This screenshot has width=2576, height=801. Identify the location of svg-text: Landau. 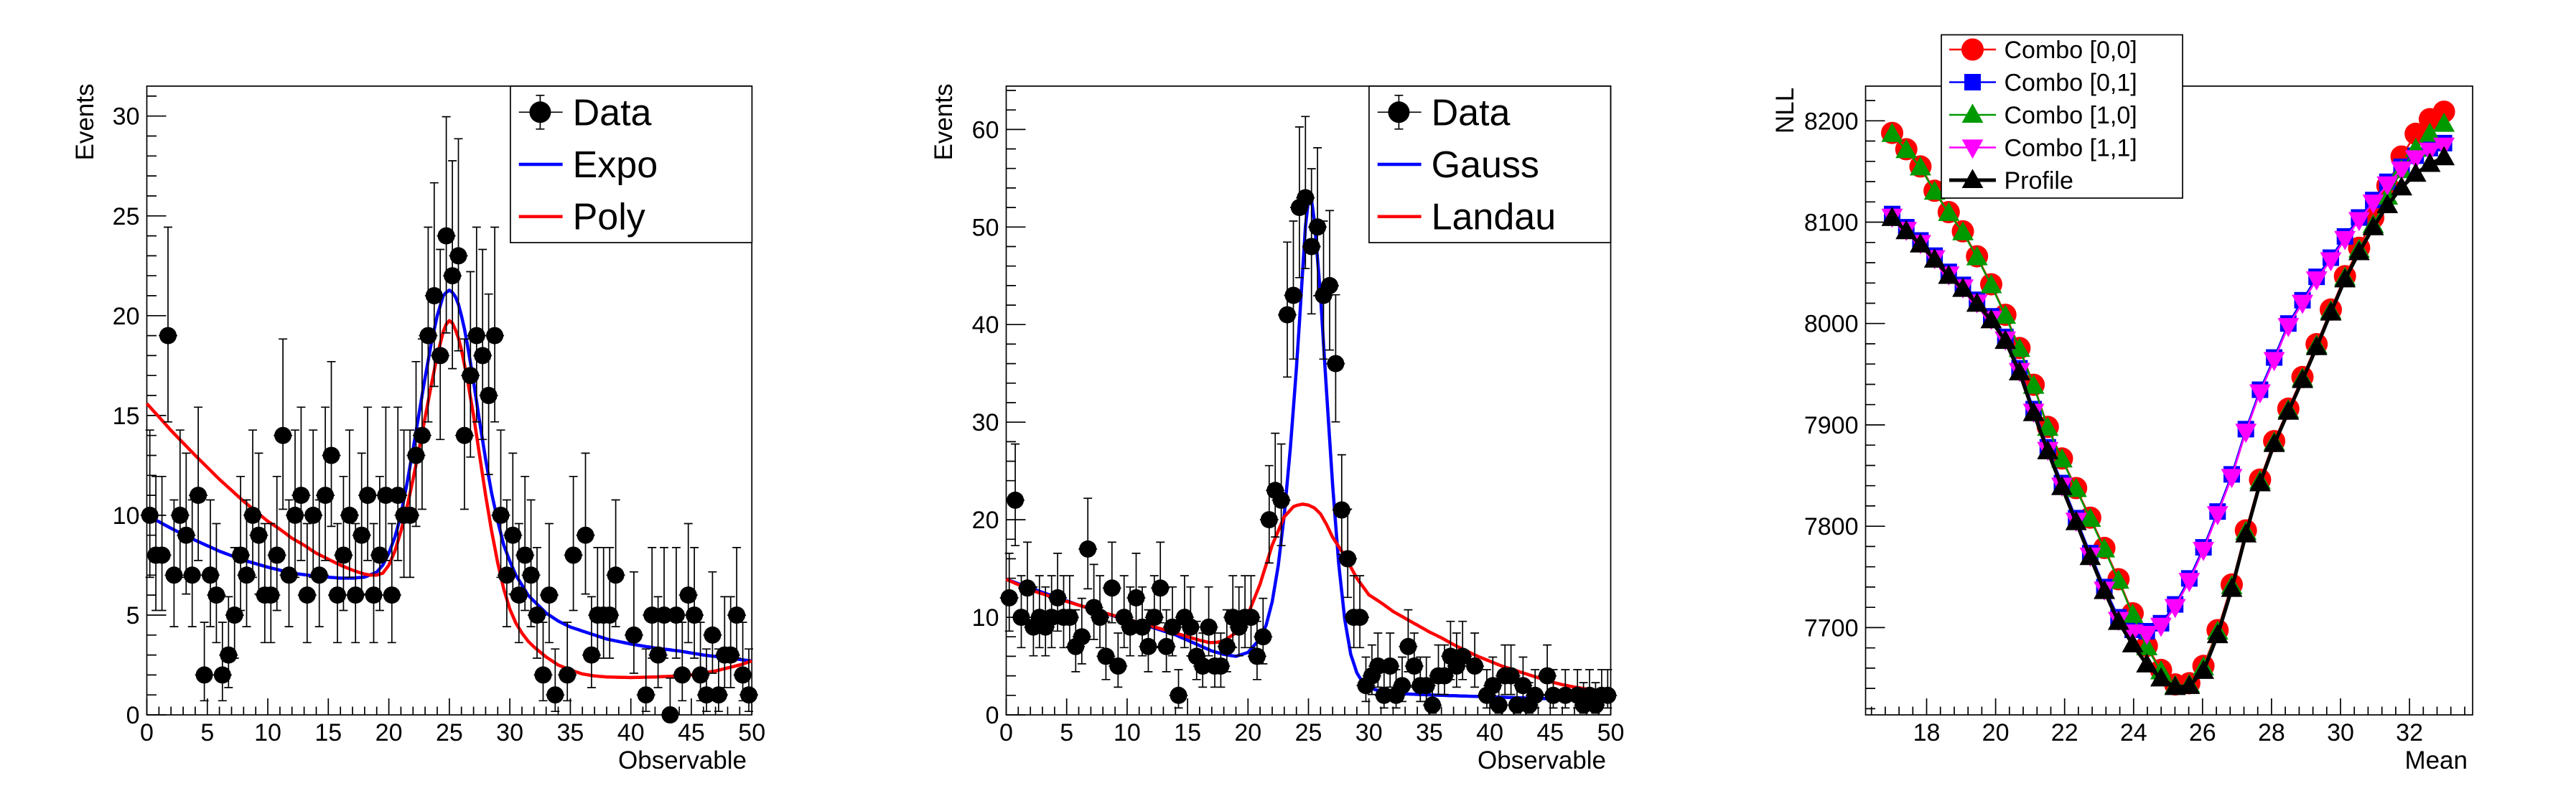
(1494, 217).